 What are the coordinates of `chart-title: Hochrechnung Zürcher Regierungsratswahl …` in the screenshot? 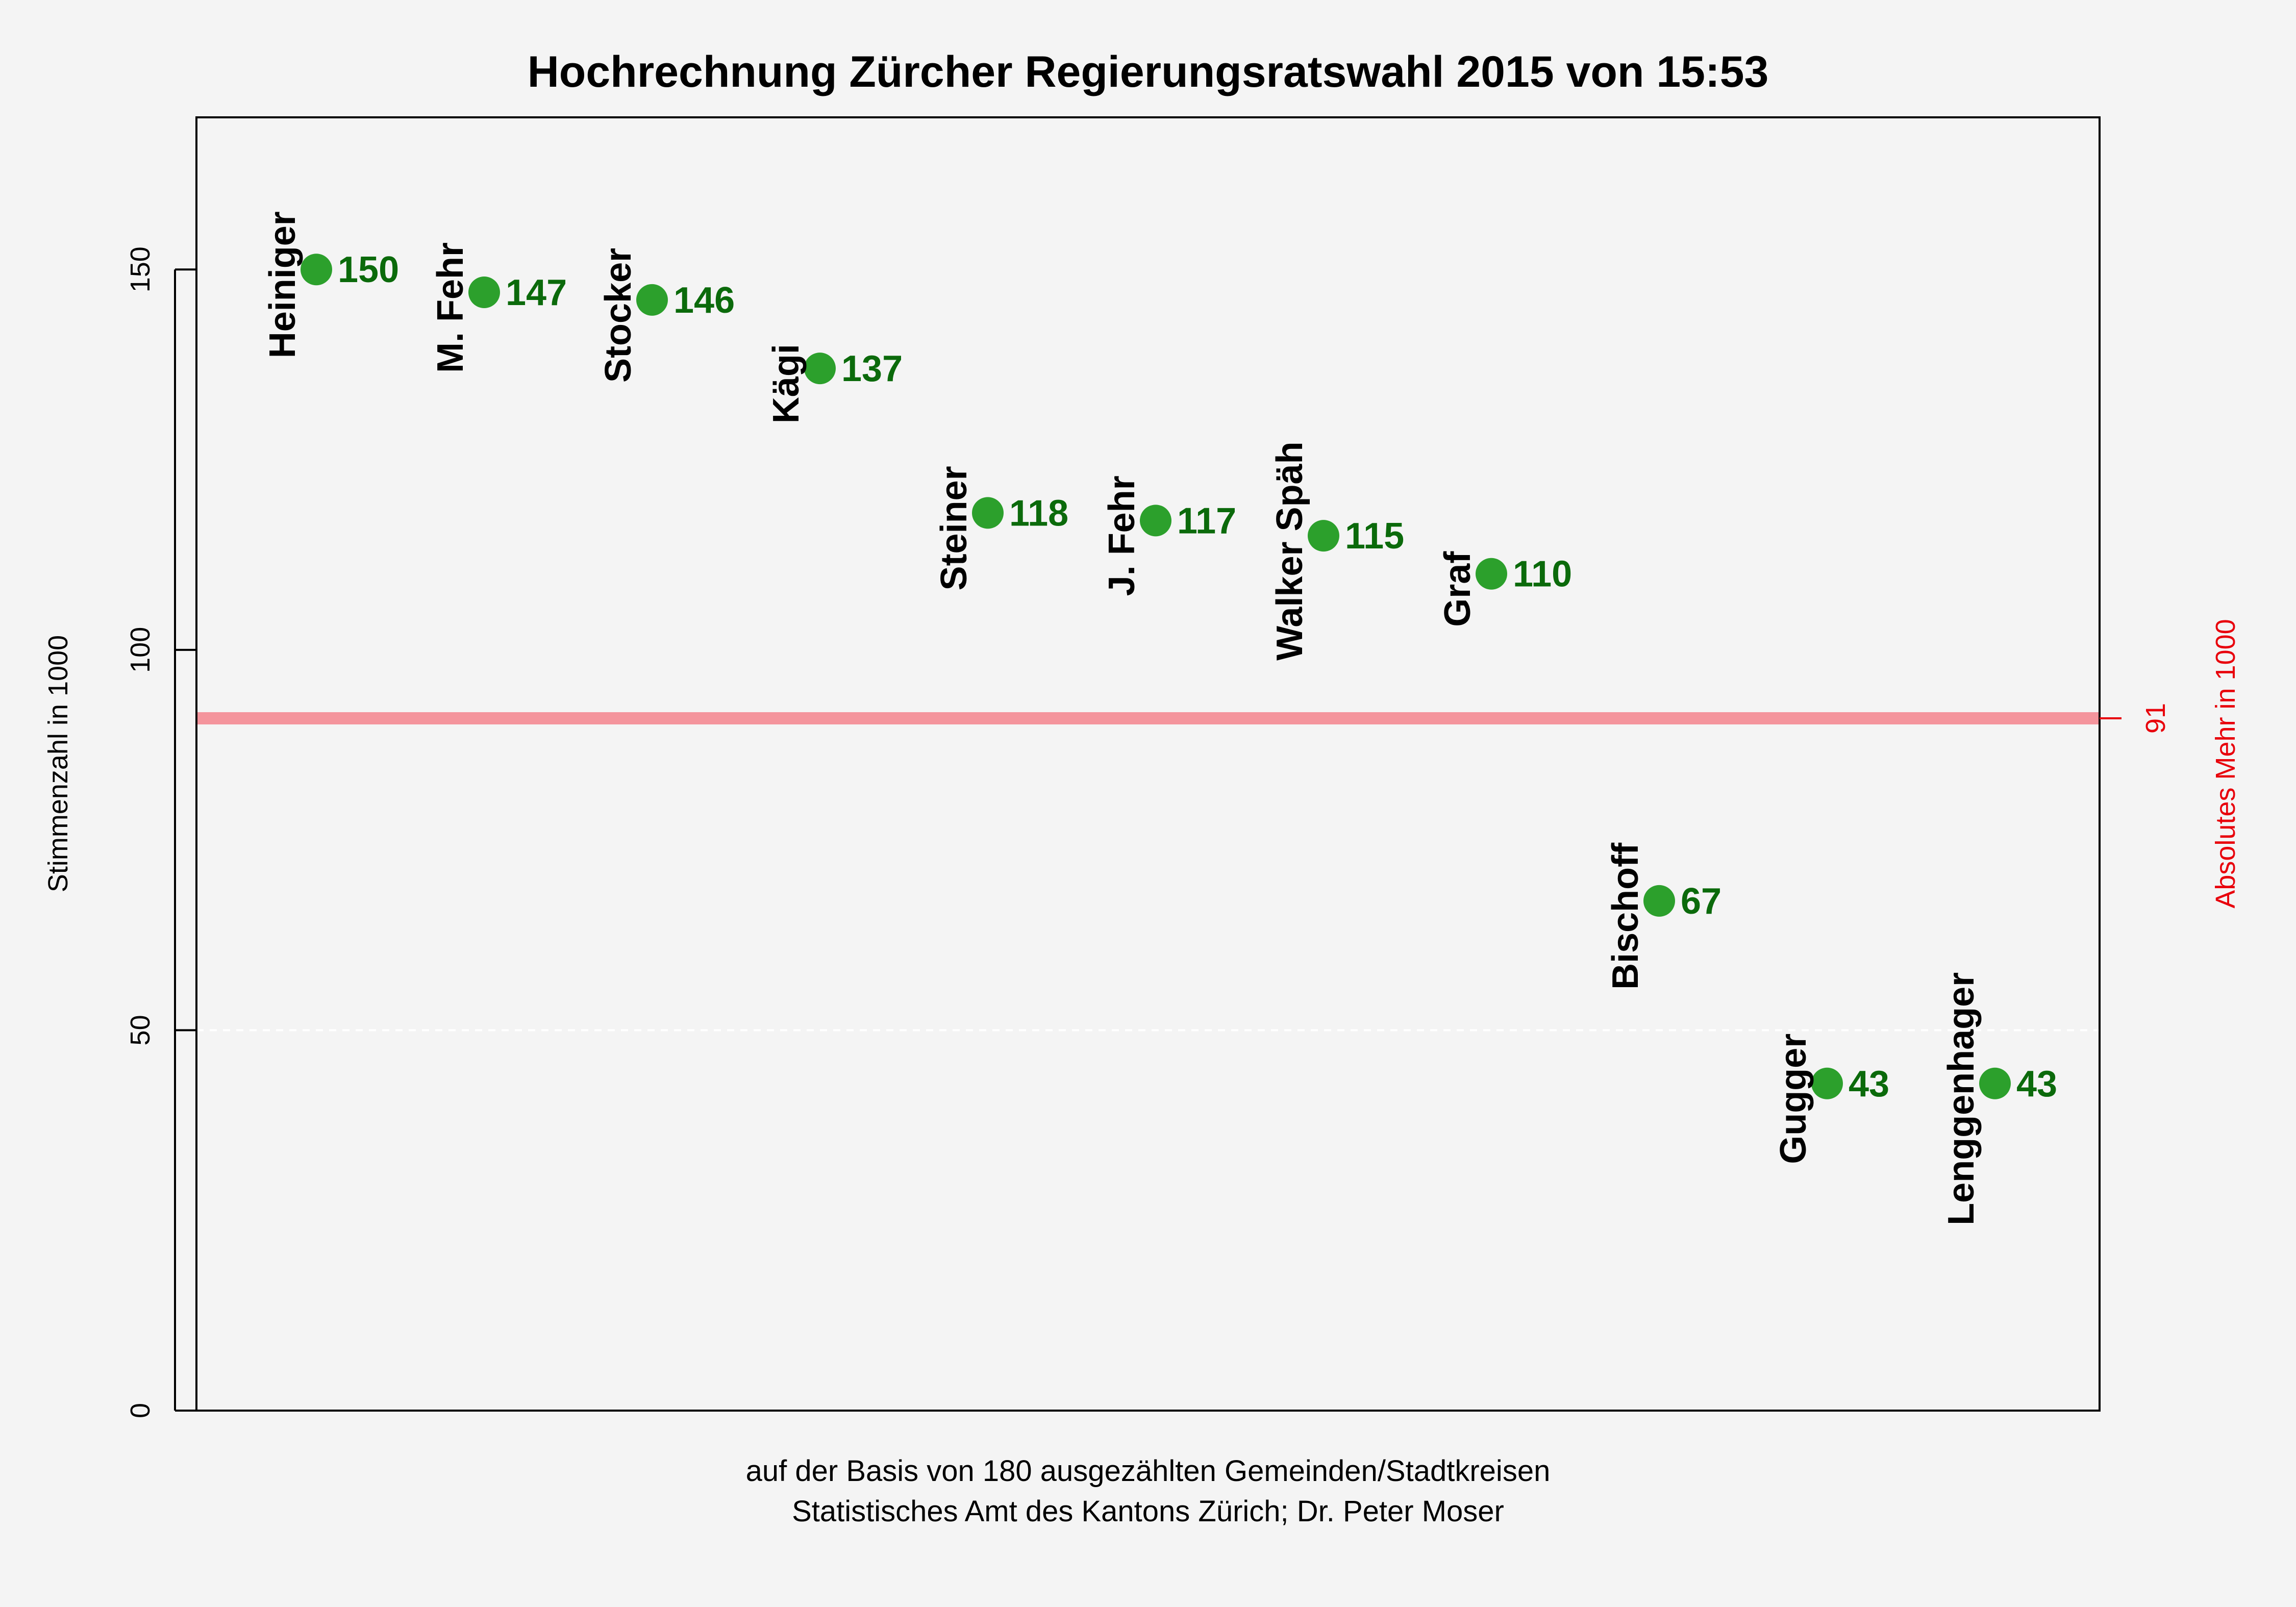 It's located at (1149, 71).